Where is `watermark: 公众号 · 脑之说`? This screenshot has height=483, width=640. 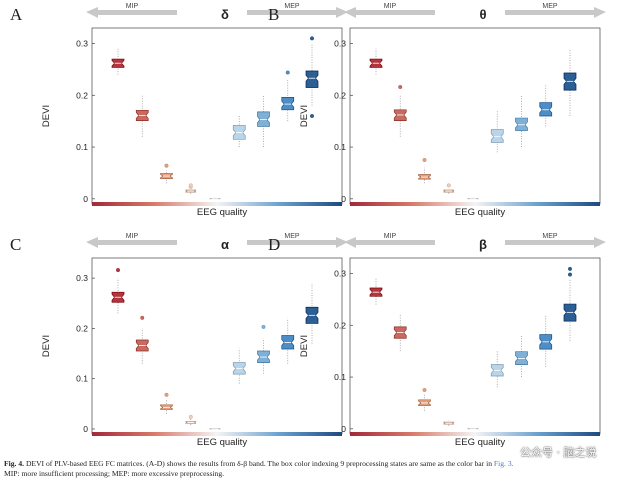 watermark: 公众号 · 脑之说 is located at coordinates (558, 452).